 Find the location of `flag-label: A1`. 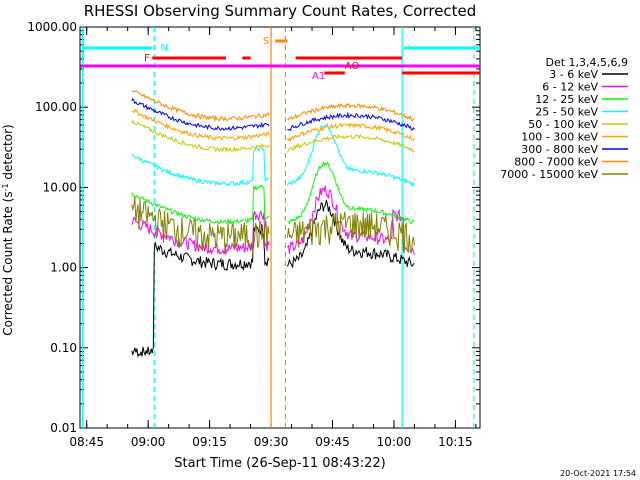

flag-label: A1 is located at coordinates (318, 76).